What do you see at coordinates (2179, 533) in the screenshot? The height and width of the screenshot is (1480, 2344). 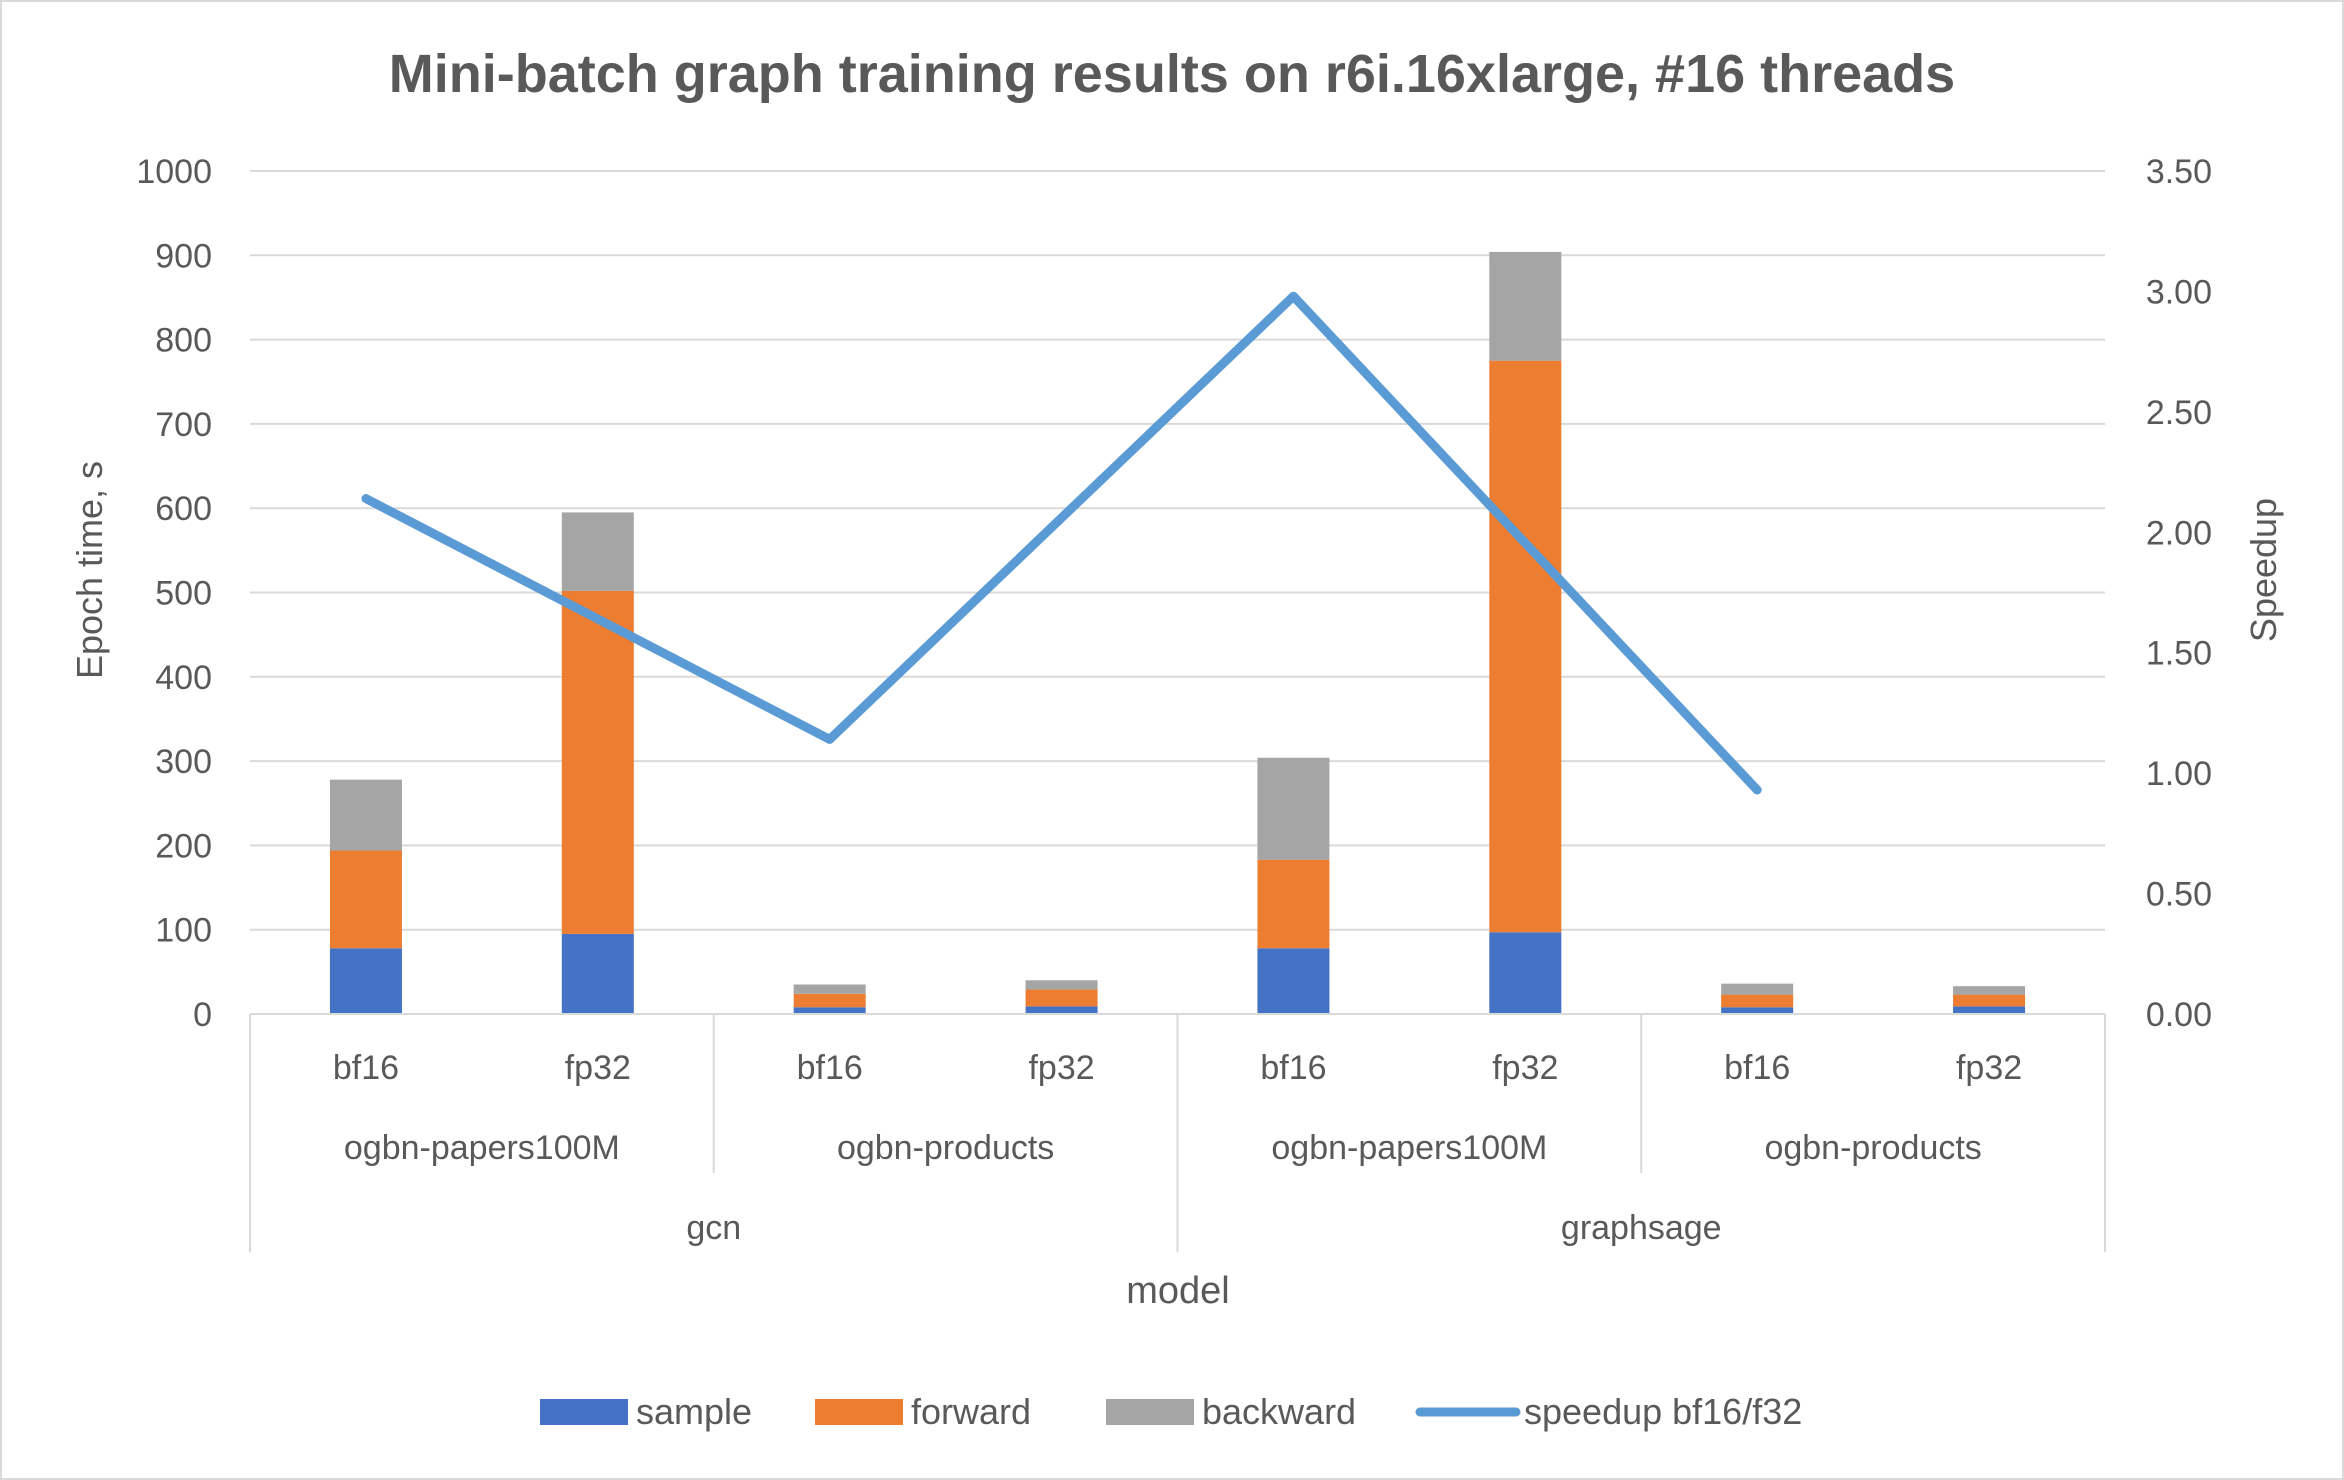 I see `y2-tick-label: 2.00` at bounding box center [2179, 533].